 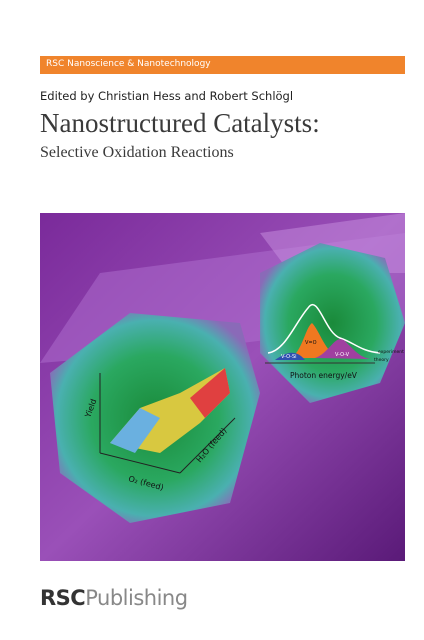 What do you see at coordinates (342, 355) in the screenshot?
I see `peak-label: V-O-V` at bounding box center [342, 355].